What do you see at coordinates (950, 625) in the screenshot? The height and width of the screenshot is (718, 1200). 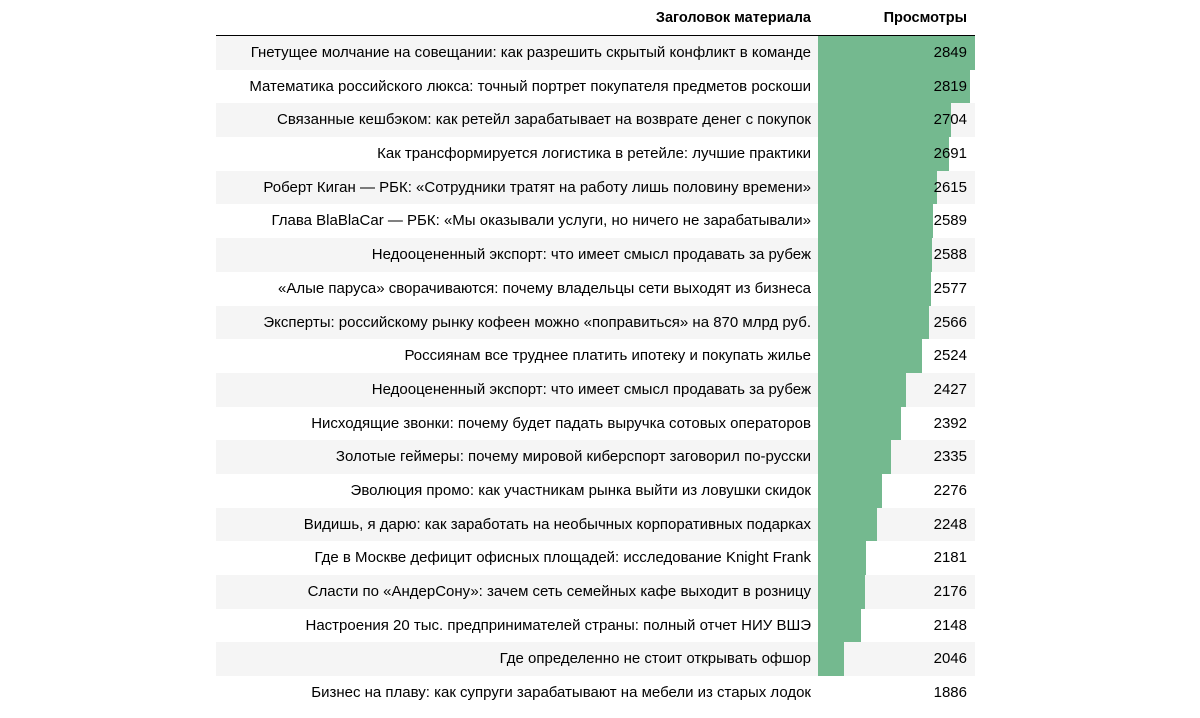 I see `views-value: 2148` at bounding box center [950, 625].